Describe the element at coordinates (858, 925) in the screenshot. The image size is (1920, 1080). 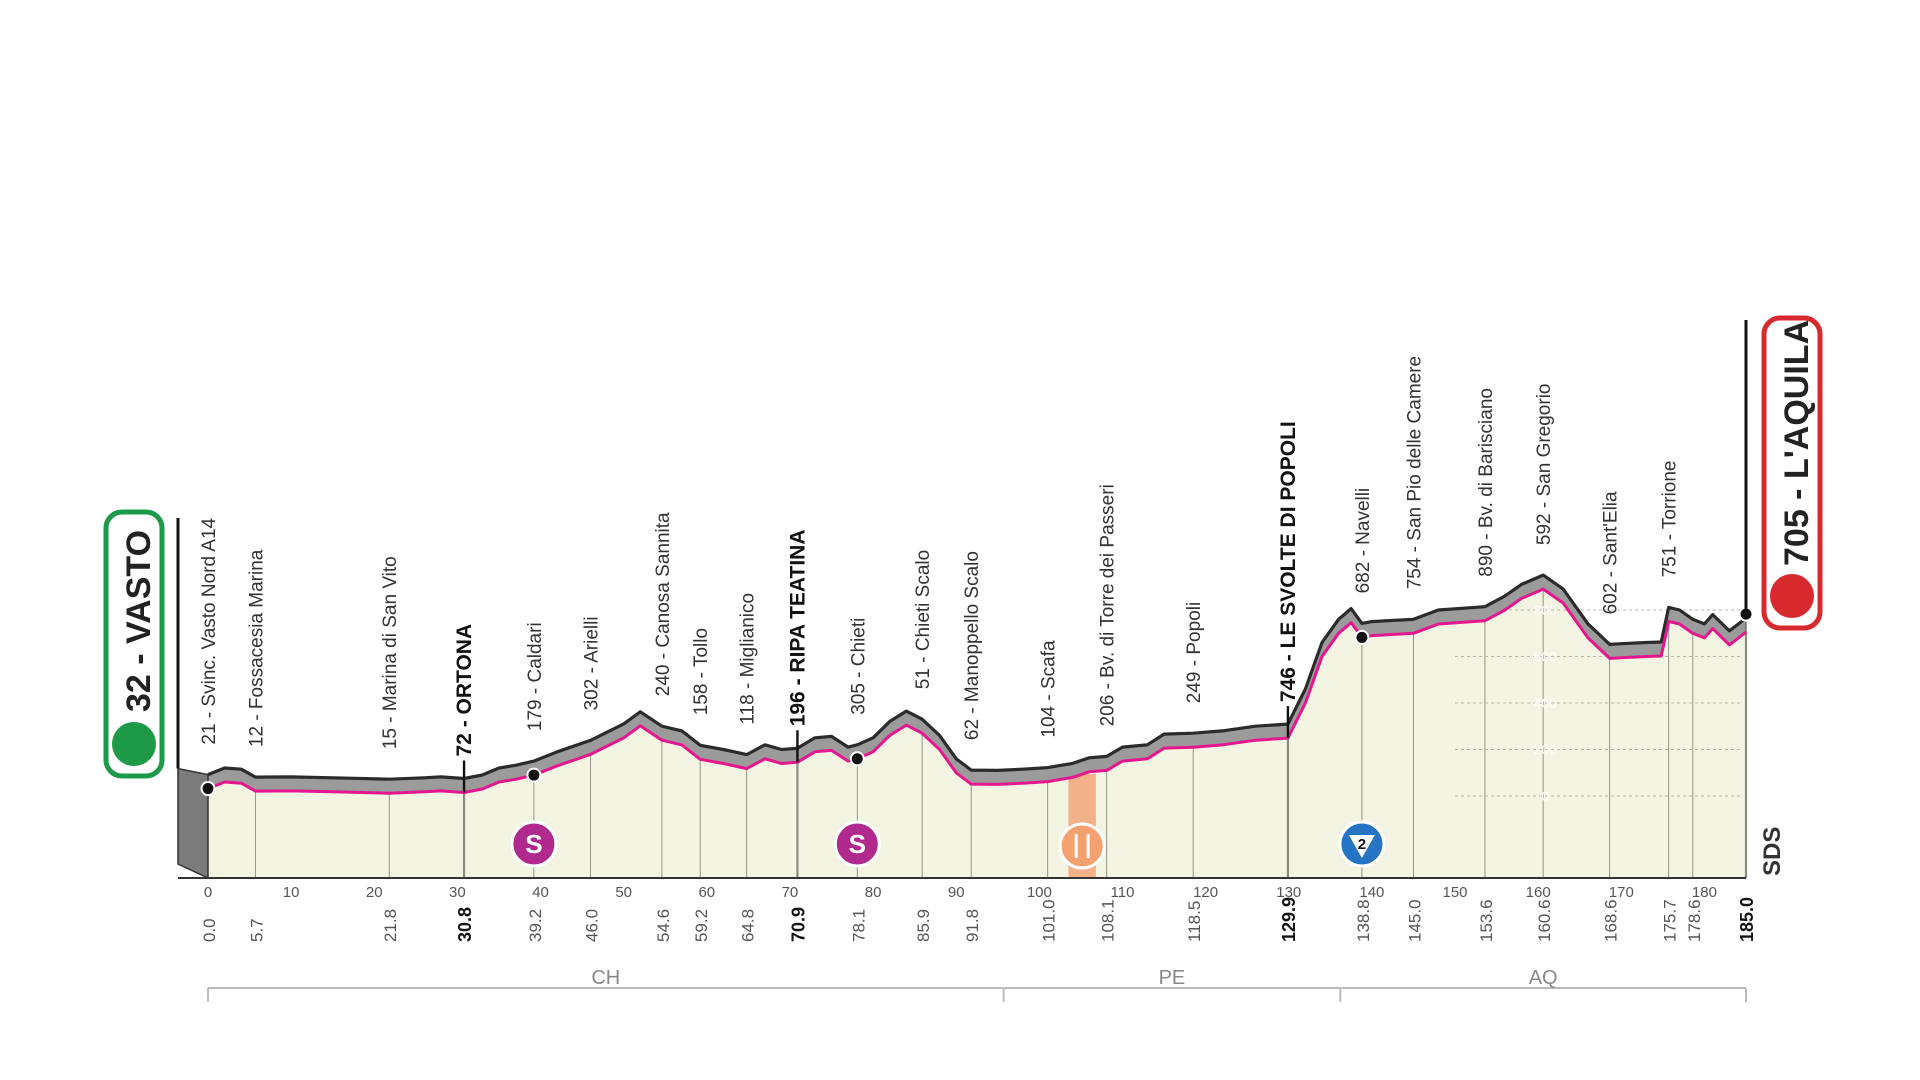
I see `km-label-10: 78.1` at that location.